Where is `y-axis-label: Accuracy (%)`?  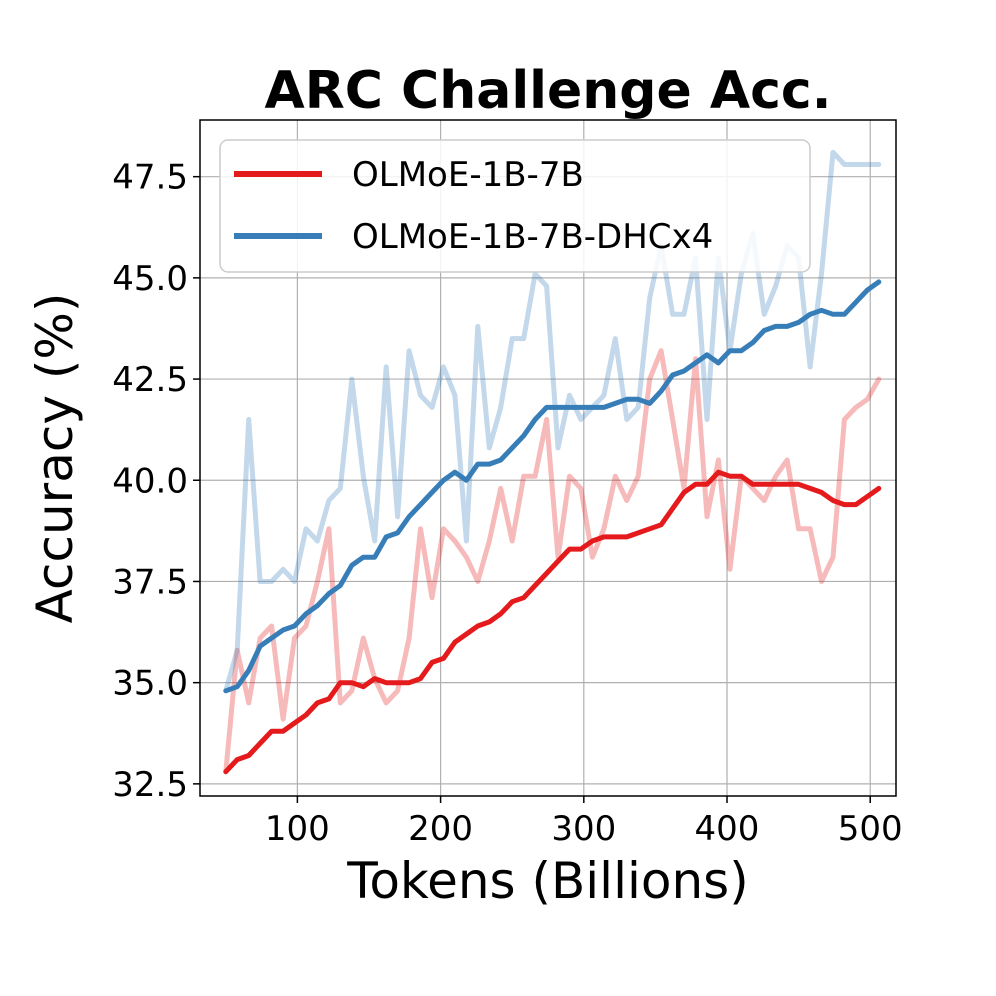
y-axis-label: Accuracy (%) is located at coordinates (55, 458).